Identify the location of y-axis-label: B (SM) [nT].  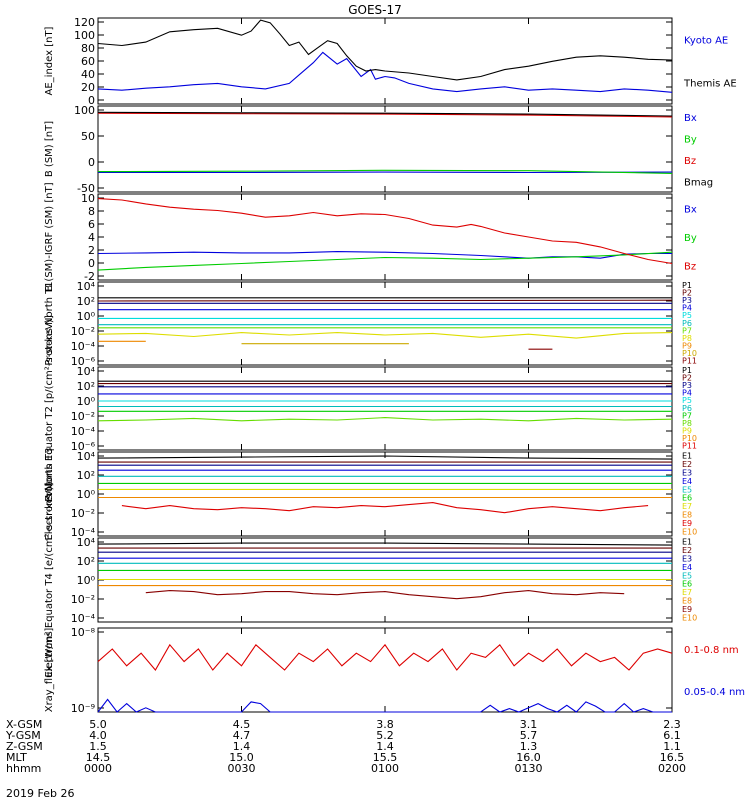
(49, 149).